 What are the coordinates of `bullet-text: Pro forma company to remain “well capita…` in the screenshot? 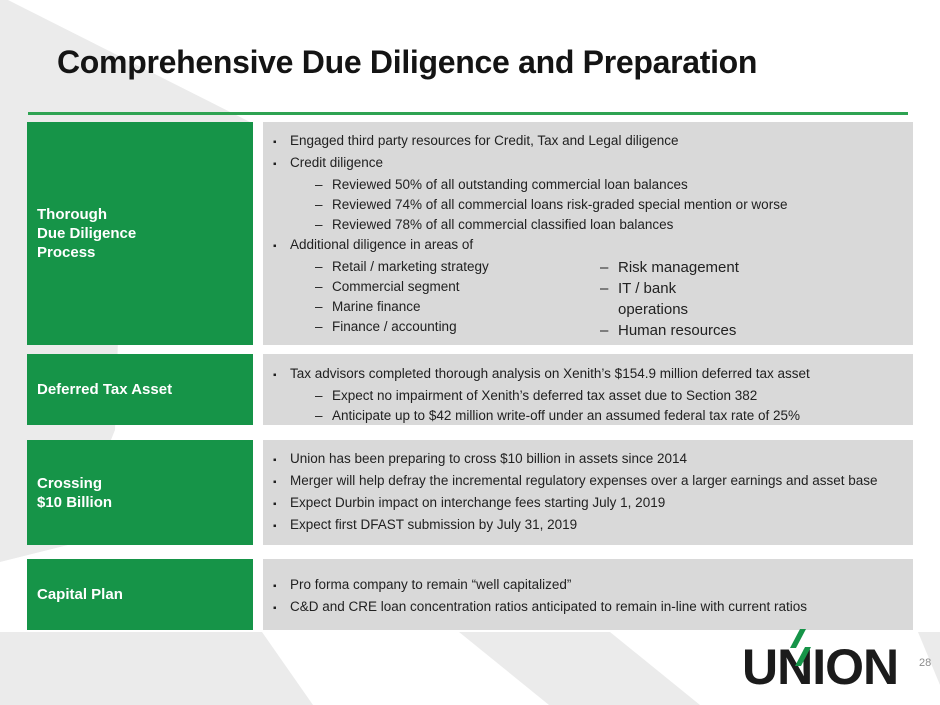 It's located at (431, 584).